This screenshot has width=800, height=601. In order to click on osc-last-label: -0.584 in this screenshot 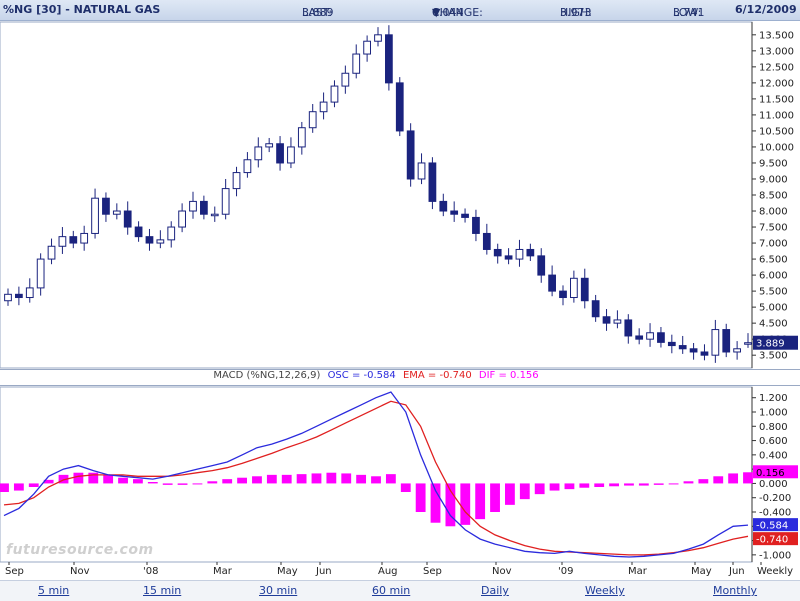, I will do `click(772, 526)`.